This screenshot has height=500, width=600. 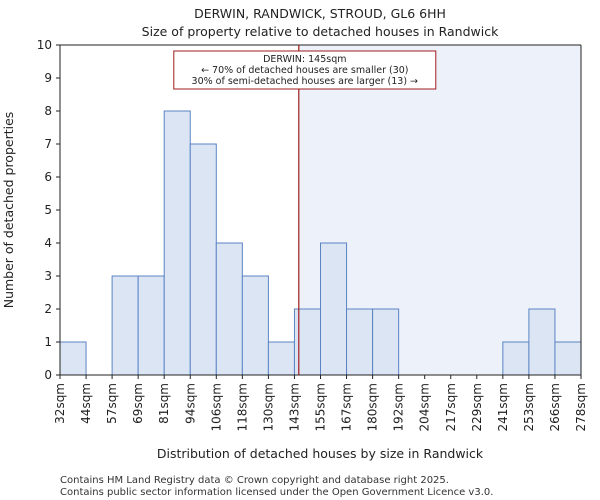 What do you see at coordinates (229, 309) in the screenshot?
I see `bar-106sqm` at bounding box center [229, 309].